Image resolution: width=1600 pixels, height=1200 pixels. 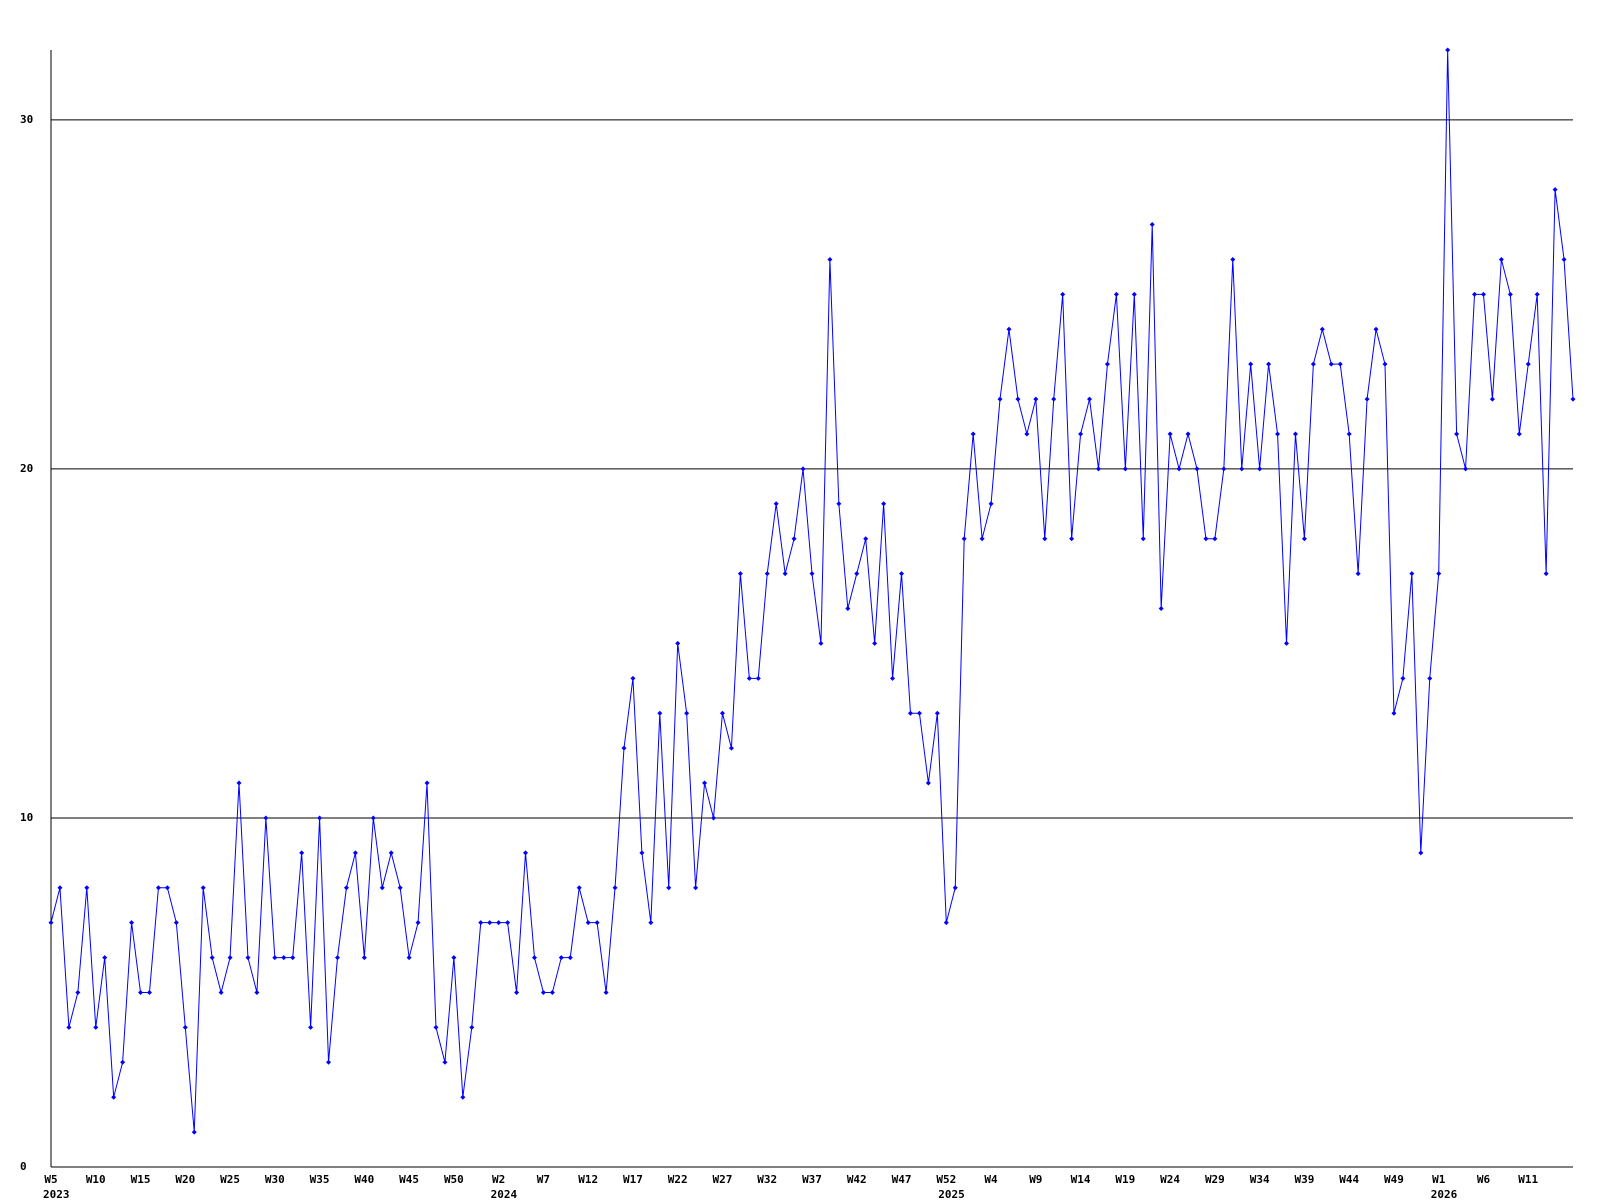 I want to click on x-tick-label: W19, so click(x=1125, y=1179).